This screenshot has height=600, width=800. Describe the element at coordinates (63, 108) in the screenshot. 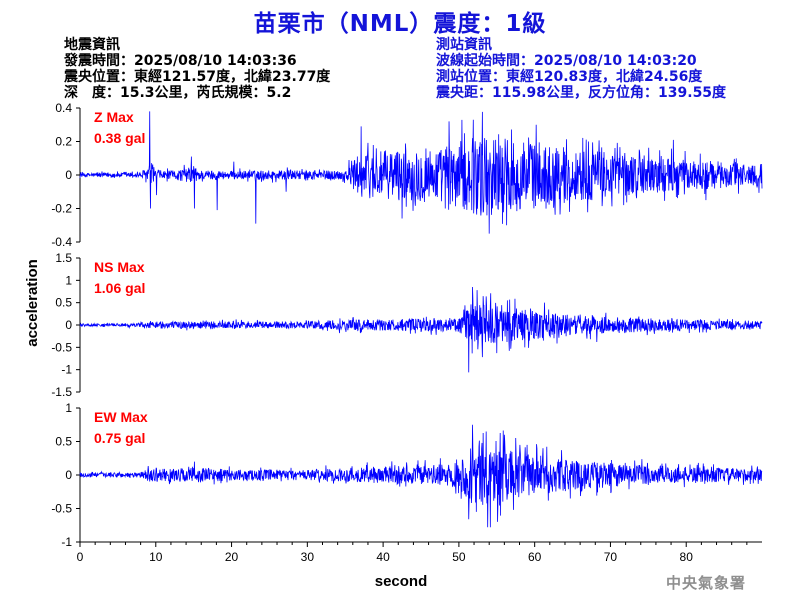

I see `y-tick-label-z: 0.4` at that location.